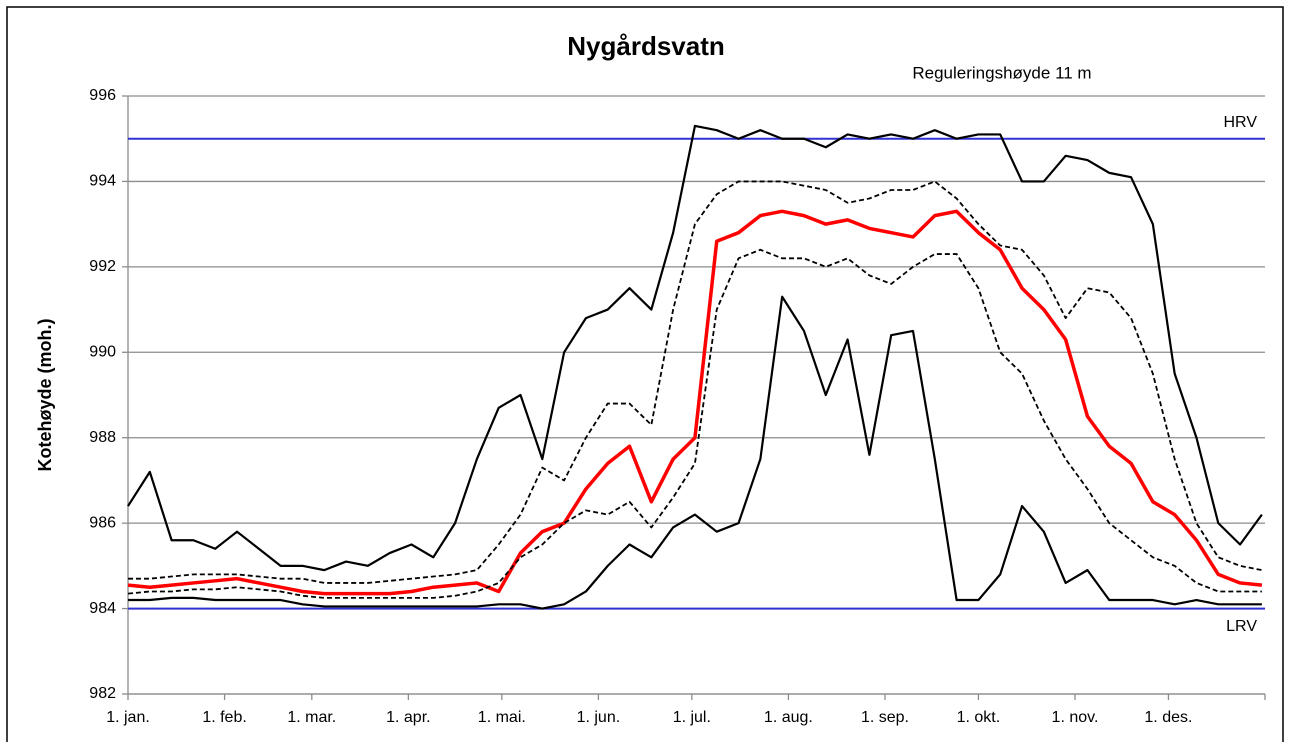 This screenshot has height=742, width=1290. I want to click on x-tick-label: 1. jun., so click(599, 717).